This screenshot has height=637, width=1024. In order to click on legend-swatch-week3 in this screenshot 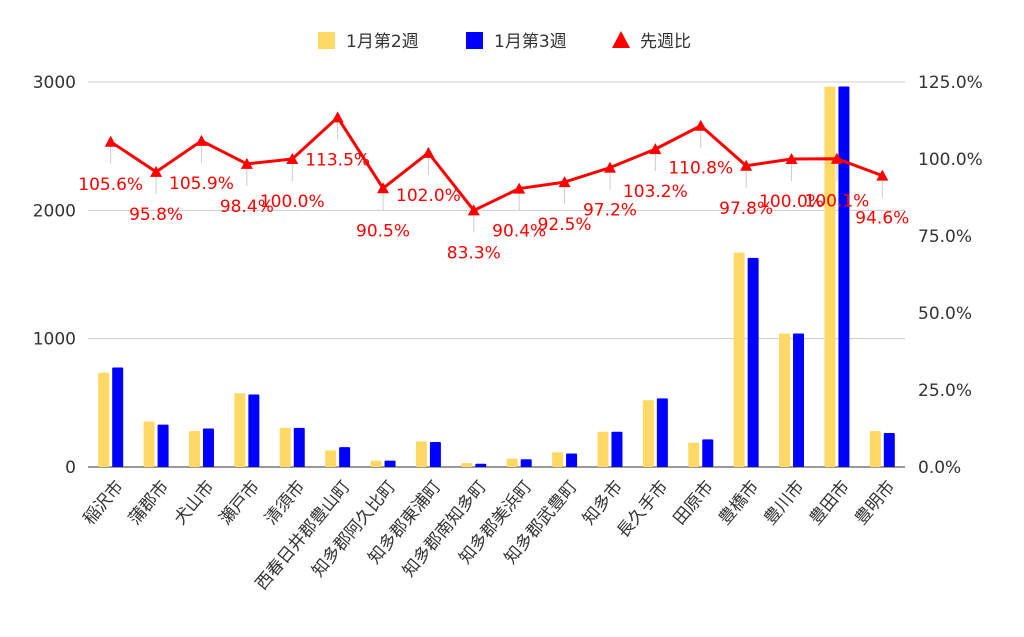, I will do `click(474, 40)`.